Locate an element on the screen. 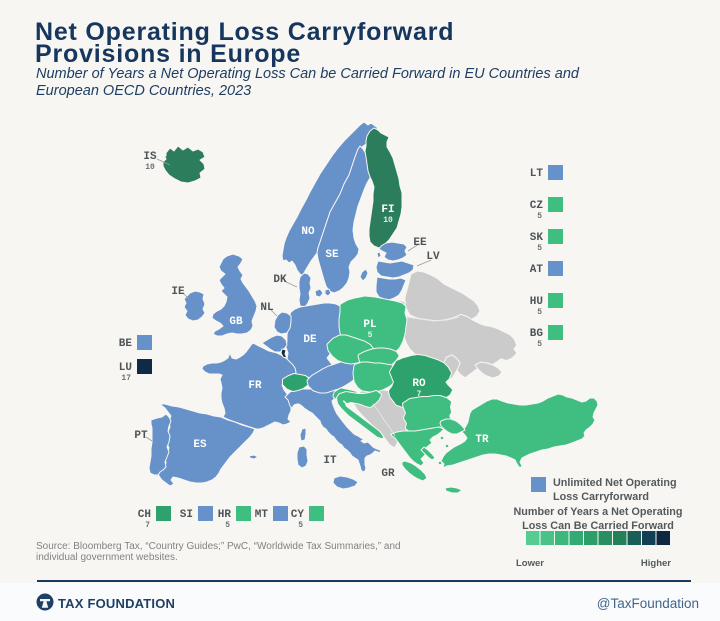  svg-text: NL is located at coordinates (267, 308).